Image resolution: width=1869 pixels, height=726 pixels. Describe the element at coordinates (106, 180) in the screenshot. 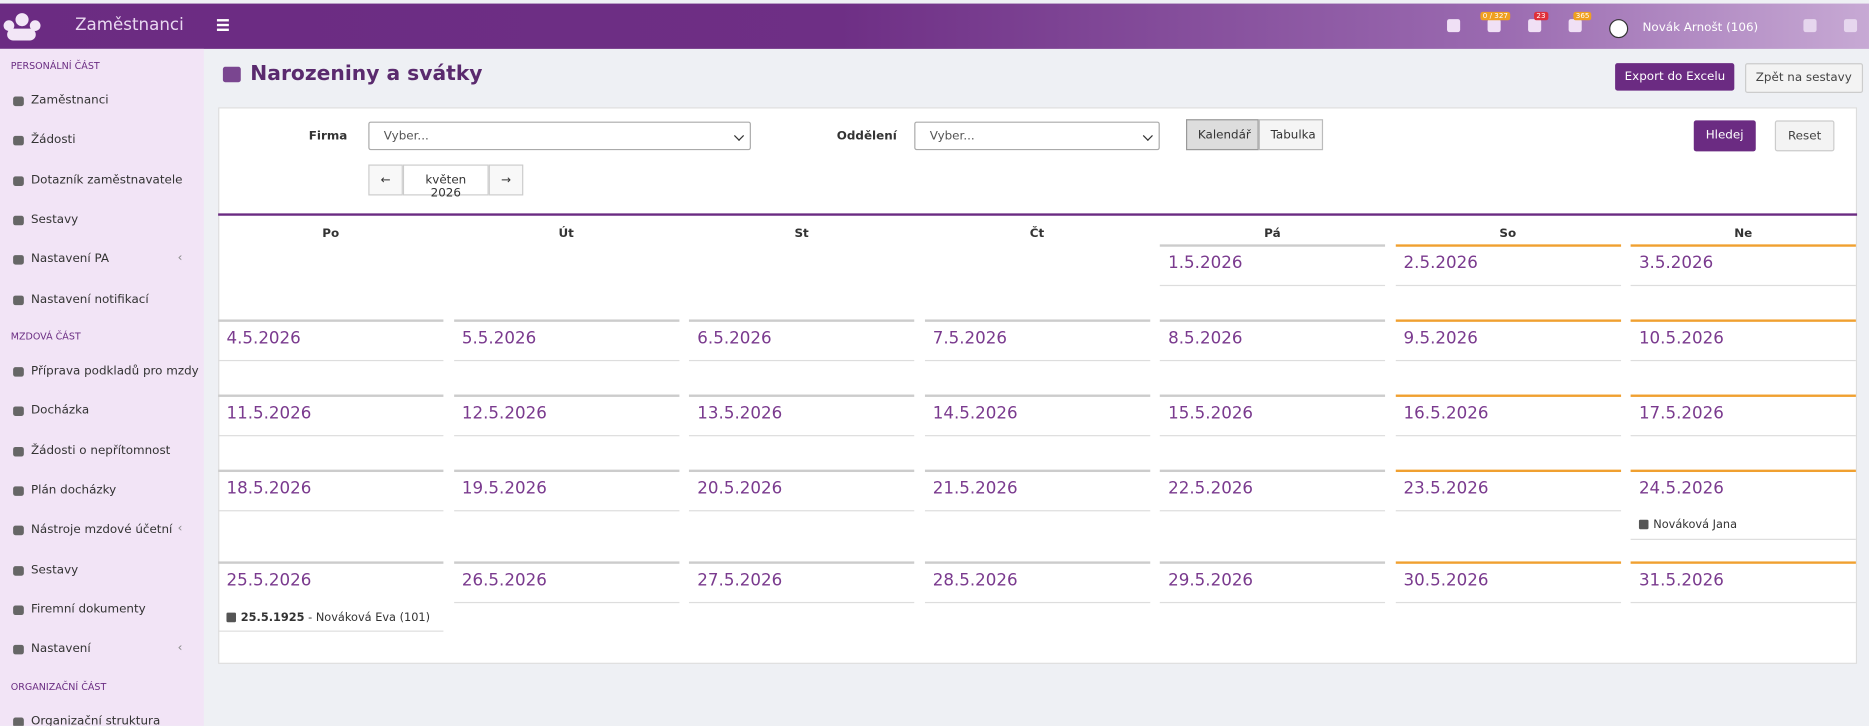

I see `menu-item: Dotazník zaměstnavatele` at that location.